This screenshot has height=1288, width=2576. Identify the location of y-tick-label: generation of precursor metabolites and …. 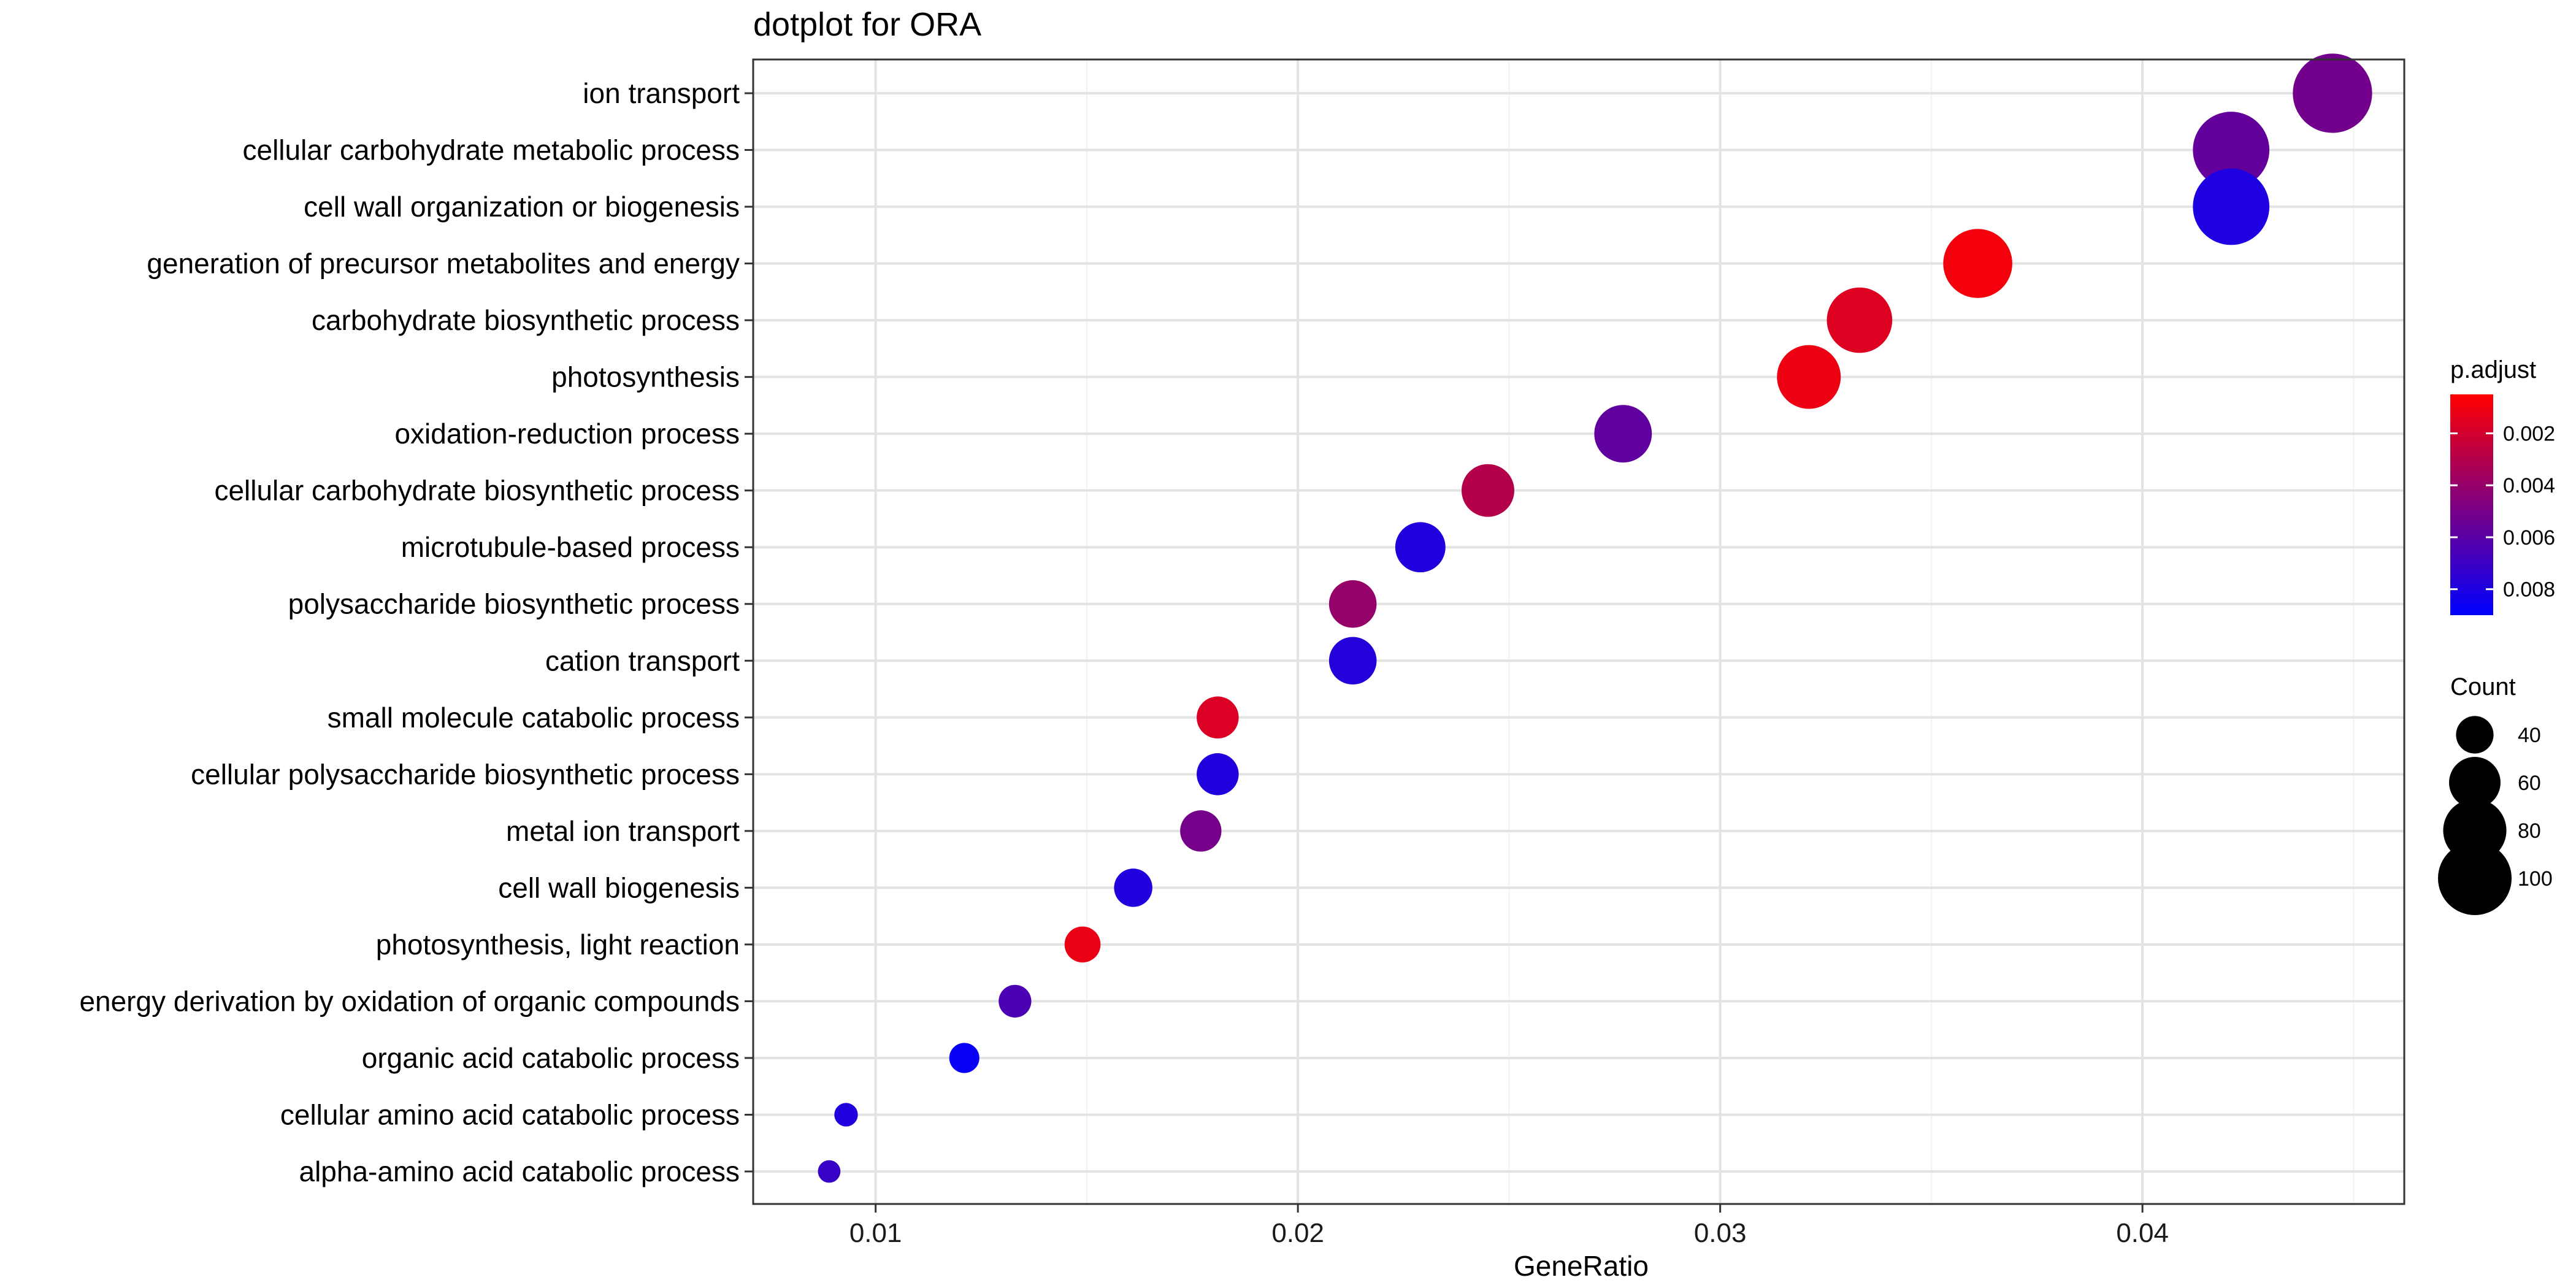
(443, 264).